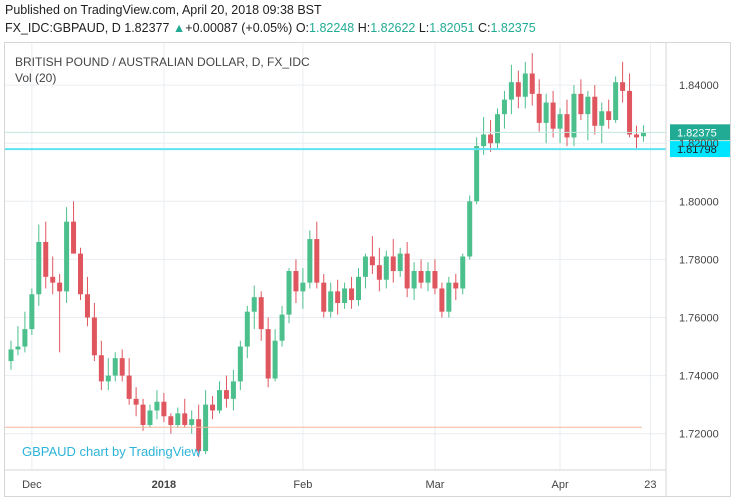 This screenshot has width=733, height=499. Describe the element at coordinates (302, 28) in the screenshot. I see `open-label: O:` at that location.